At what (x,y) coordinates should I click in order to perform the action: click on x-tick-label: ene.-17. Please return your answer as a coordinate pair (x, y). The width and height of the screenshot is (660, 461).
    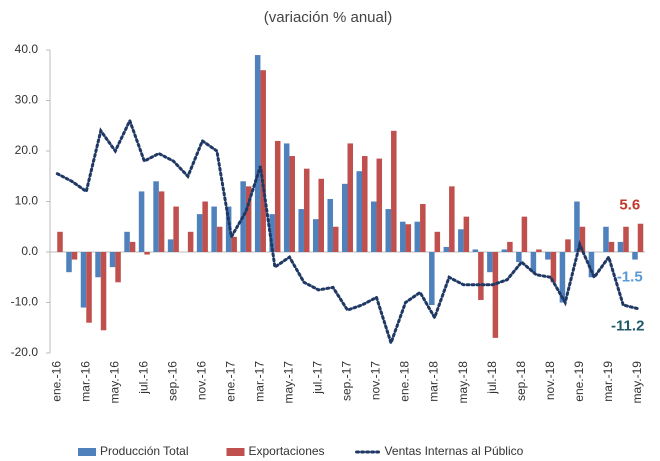
    Looking at the image, I should click on (231, 381).